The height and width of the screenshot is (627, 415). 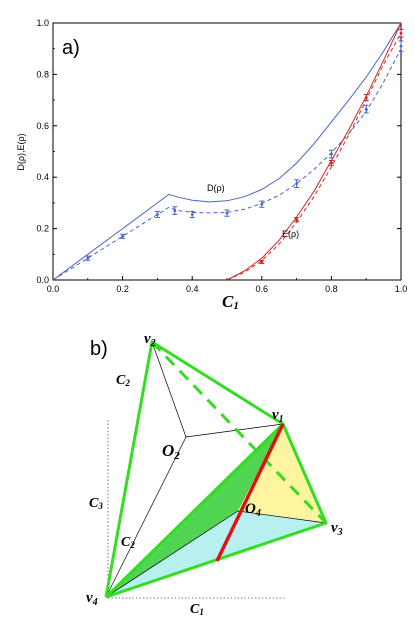 What do you see at coordinates (71, 48) in the screenshot?
I see `panel-a-label: a)` at bounding box center [71, 48].